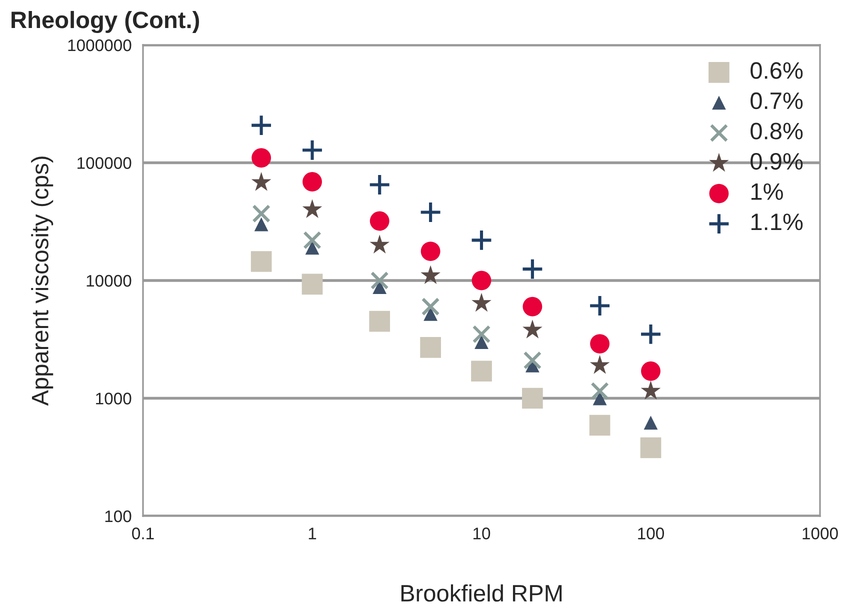 The width and height of the screenshot is (845, 614). I want to click on legend-label: 0.7%, so click(776, 101).